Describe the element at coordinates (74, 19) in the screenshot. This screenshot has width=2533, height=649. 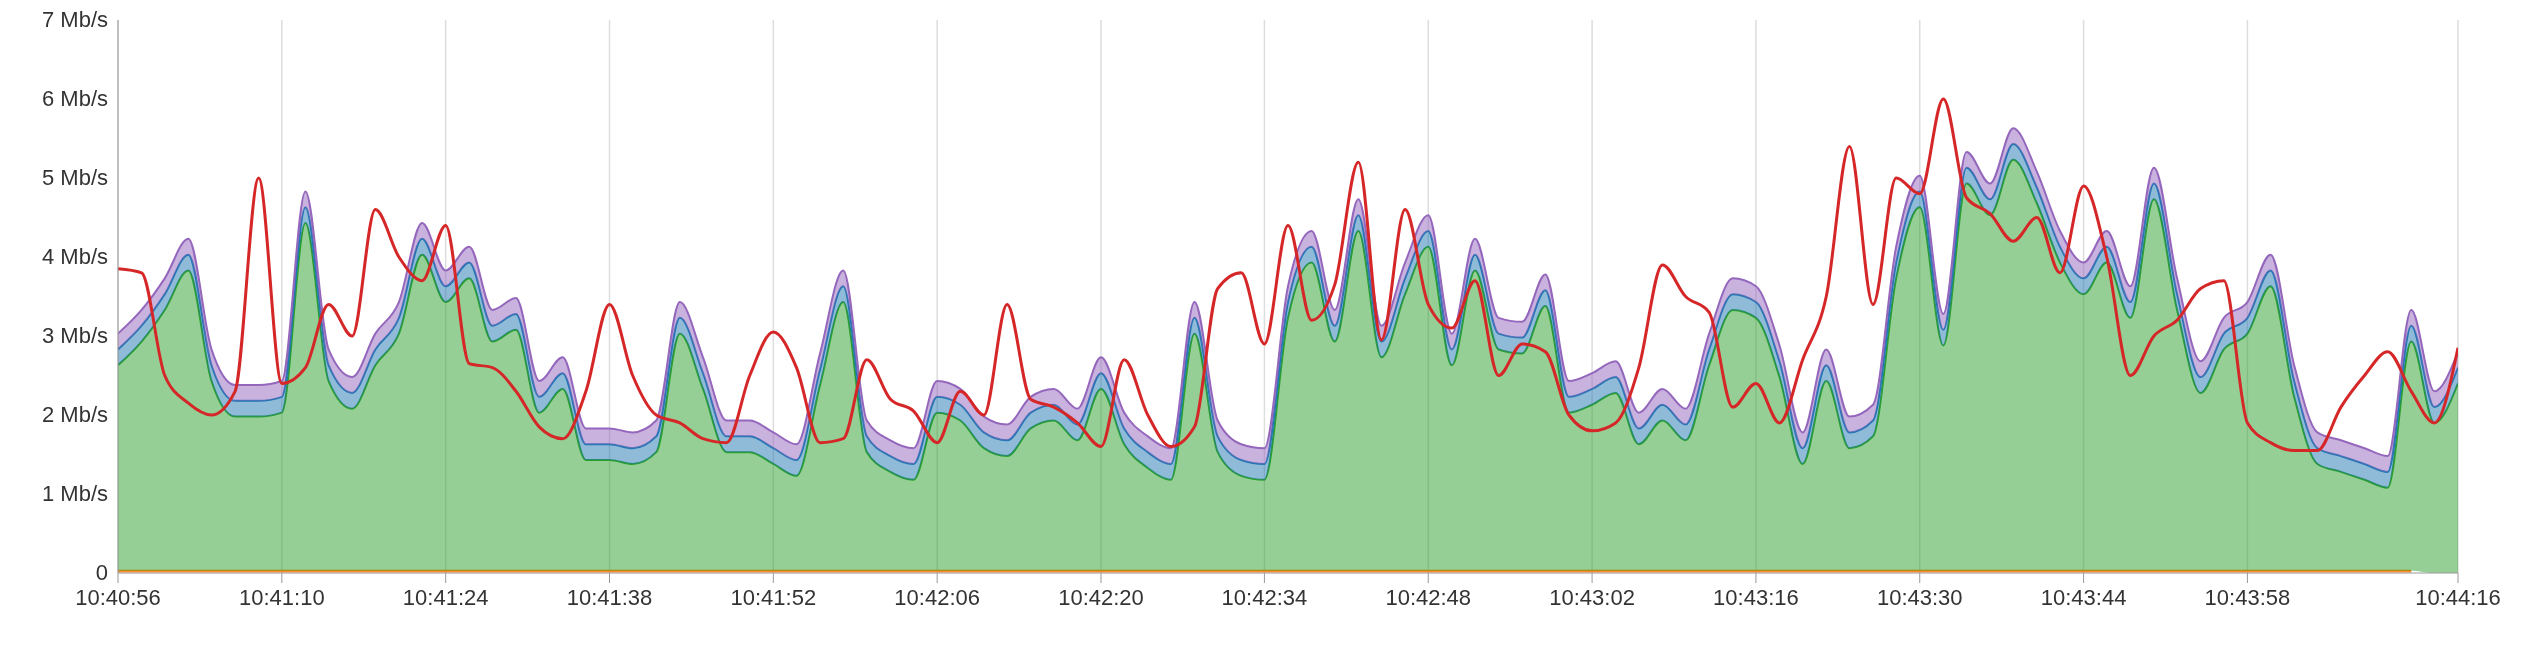
I see `y-tick-label: 7 Mb/s` at that location.